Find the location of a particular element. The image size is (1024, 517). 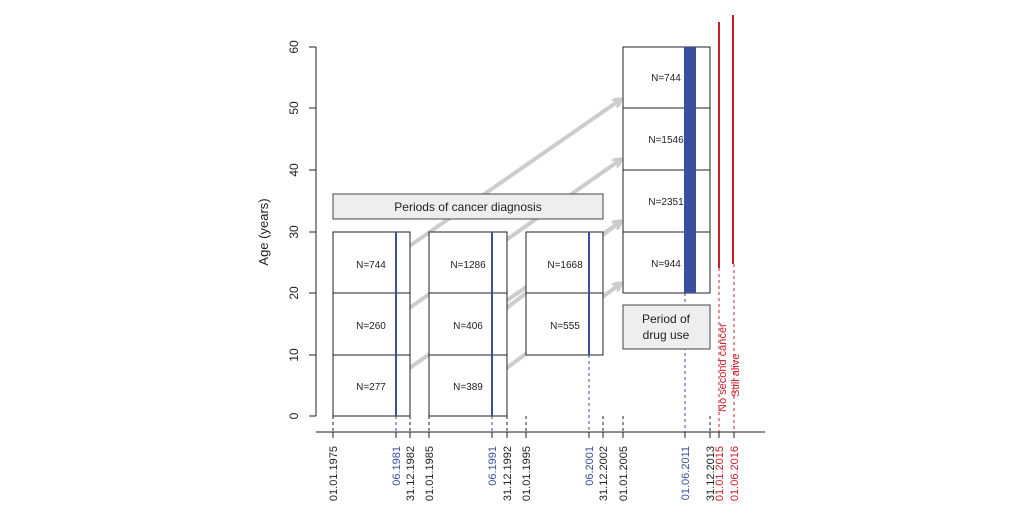

x-date-label: 01.06.2011 is located at coordinates (686, 473).